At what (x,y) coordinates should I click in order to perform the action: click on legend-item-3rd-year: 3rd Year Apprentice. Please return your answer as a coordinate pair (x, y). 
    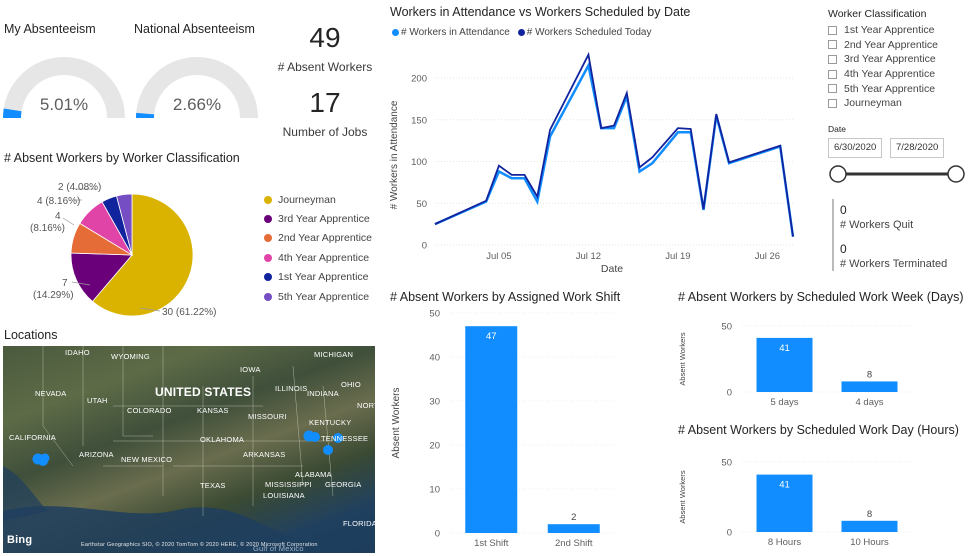
    Looking at the image, I should click on (318, 218).